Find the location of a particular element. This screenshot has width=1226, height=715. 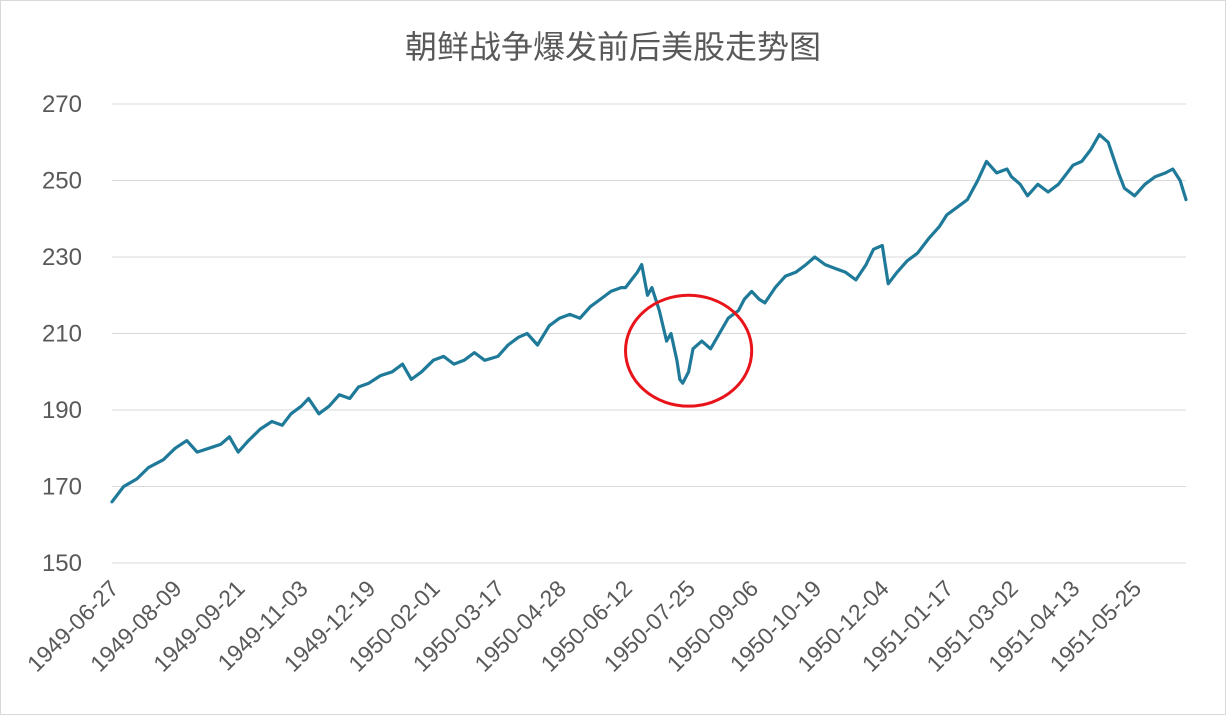

y-tick-label: 210 is located at coordinates (62, 334).